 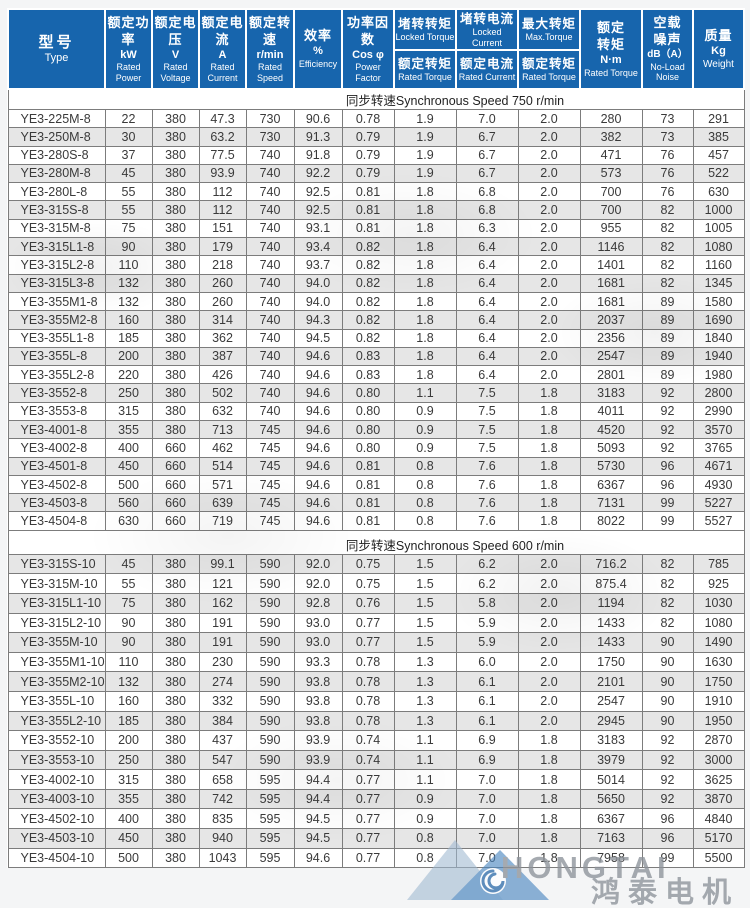 What do you see at coordinates (128, 173) in the screenshot?
I see `value-cell: 45` at bounding box center [128, 173].